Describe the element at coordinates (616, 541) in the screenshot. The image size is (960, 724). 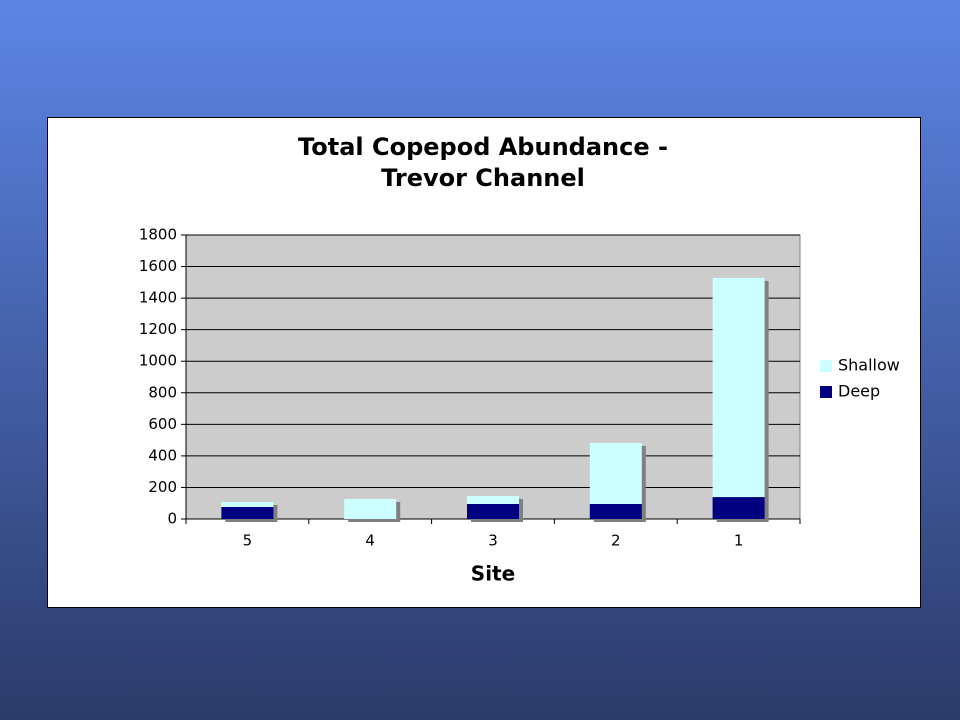
I see `x-tick-label: 2` at that location.